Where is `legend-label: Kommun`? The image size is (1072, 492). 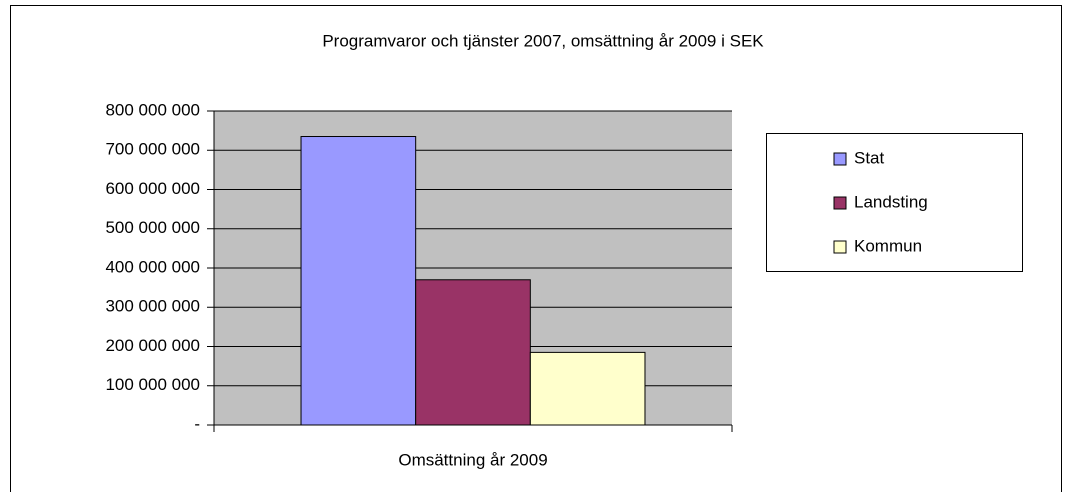
legend-label: Kommun is located at coordinates (888, 245).